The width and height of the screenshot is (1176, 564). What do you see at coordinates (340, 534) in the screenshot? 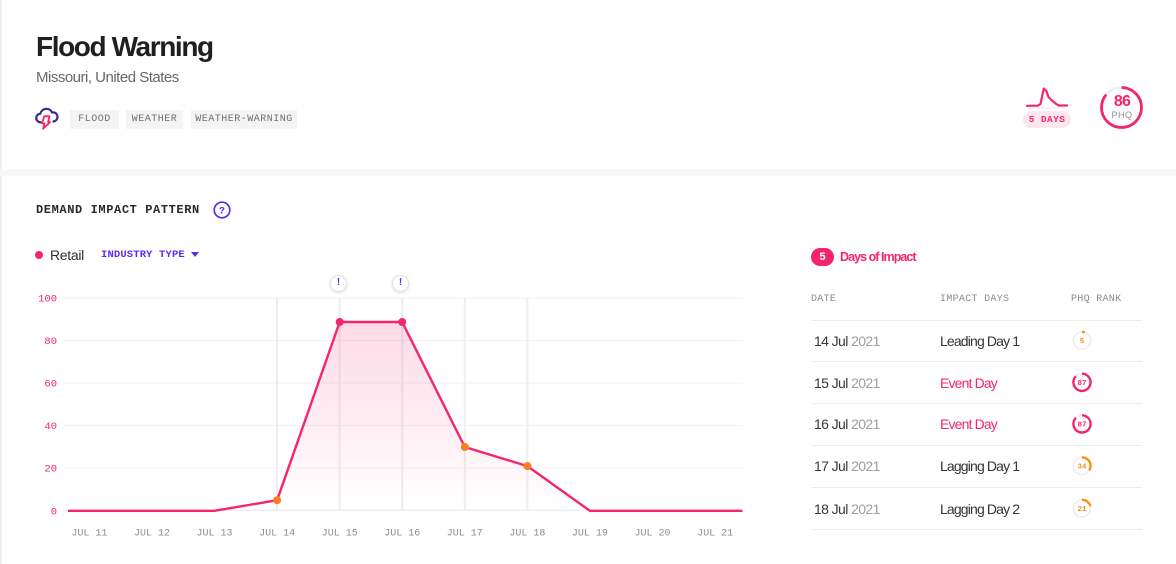
I see `svg-text: JUL 15` at bounding box center [340, 534].